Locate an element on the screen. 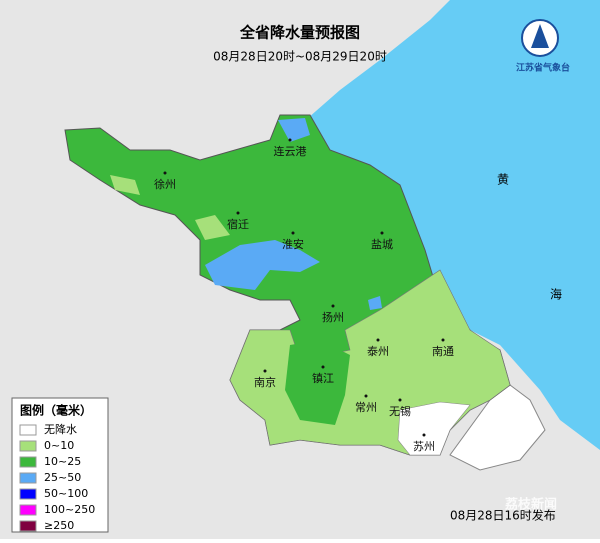  city-label: 宿迁 is located at coordinates (238, 224).